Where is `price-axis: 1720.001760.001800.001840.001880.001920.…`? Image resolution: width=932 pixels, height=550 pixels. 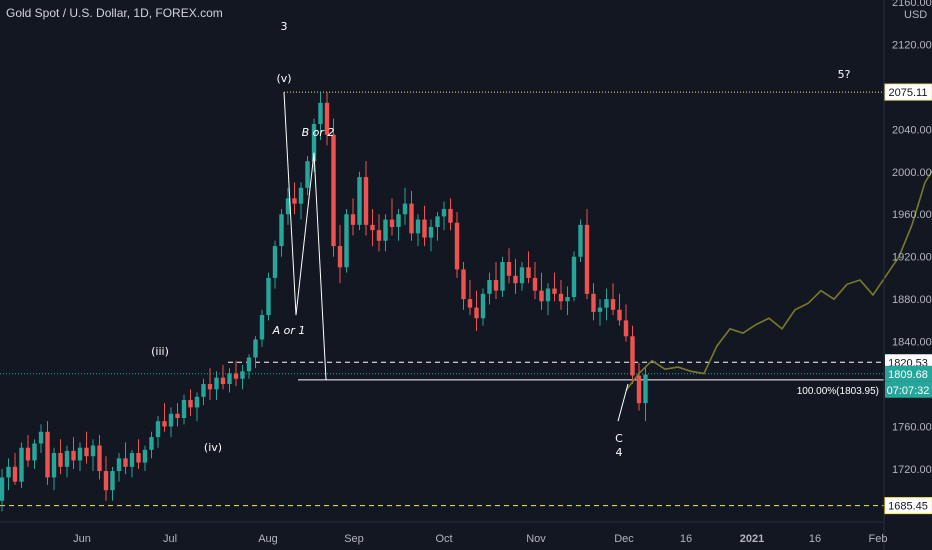 price-axis: 1720.001760.001800.001840.001880.001920.… is located at coordinates (907, 275).